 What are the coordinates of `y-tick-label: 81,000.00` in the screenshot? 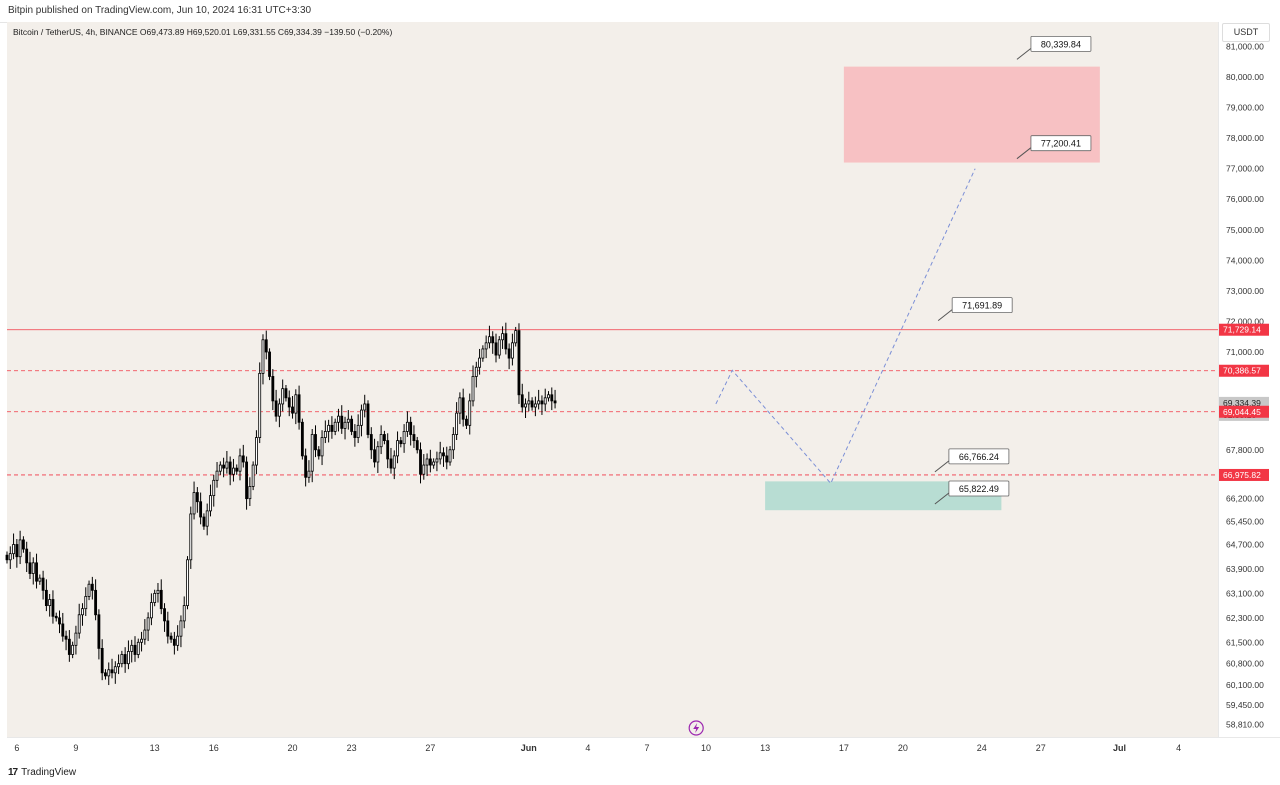 It's located at (1245, 46).